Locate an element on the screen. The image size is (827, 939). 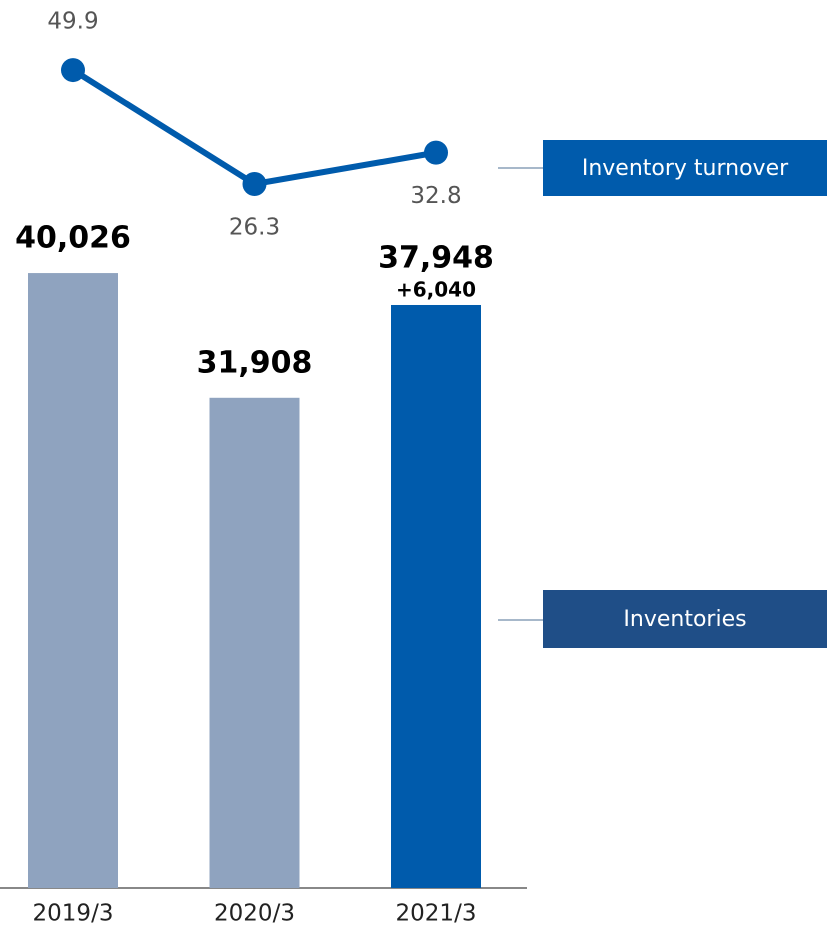
line-value-label: 32.8 is located at coordinates (435, 196).